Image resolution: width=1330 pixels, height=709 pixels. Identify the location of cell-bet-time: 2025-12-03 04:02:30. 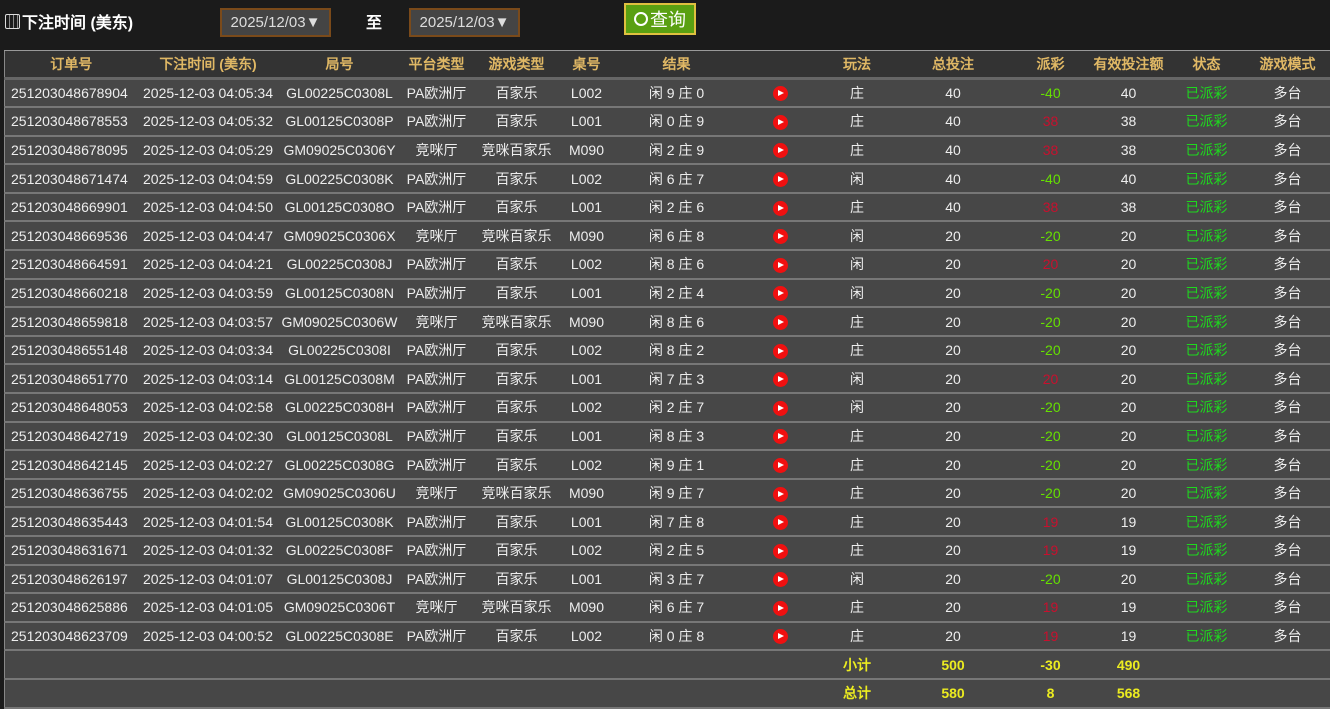
(208, 436).